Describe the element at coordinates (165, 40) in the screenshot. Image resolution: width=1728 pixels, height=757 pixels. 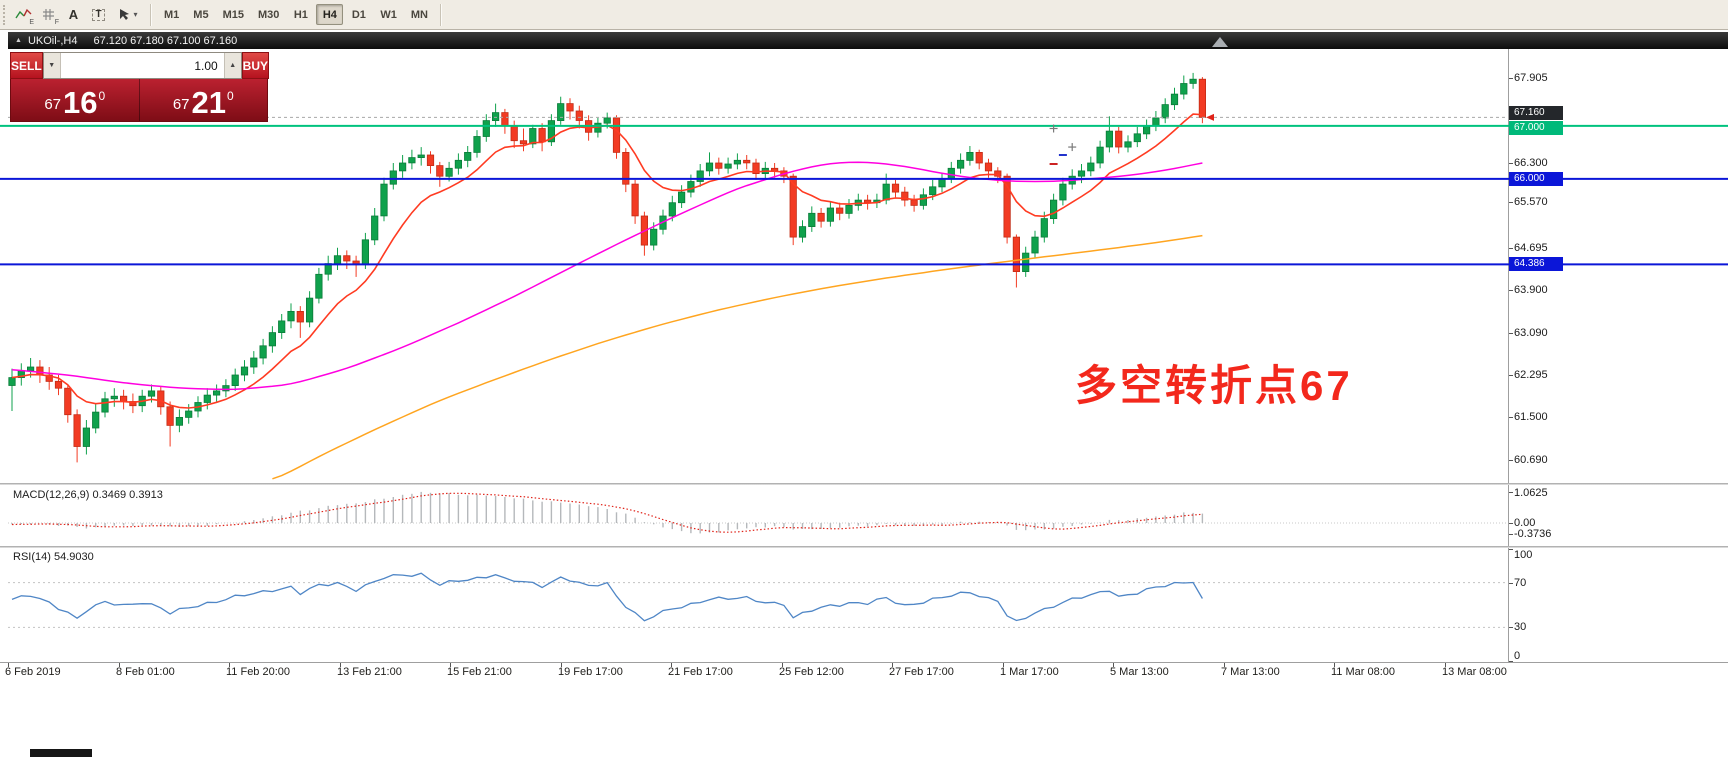
I see `ohlc-readout: 67.120 67.180 67.100 67.160` at that location.